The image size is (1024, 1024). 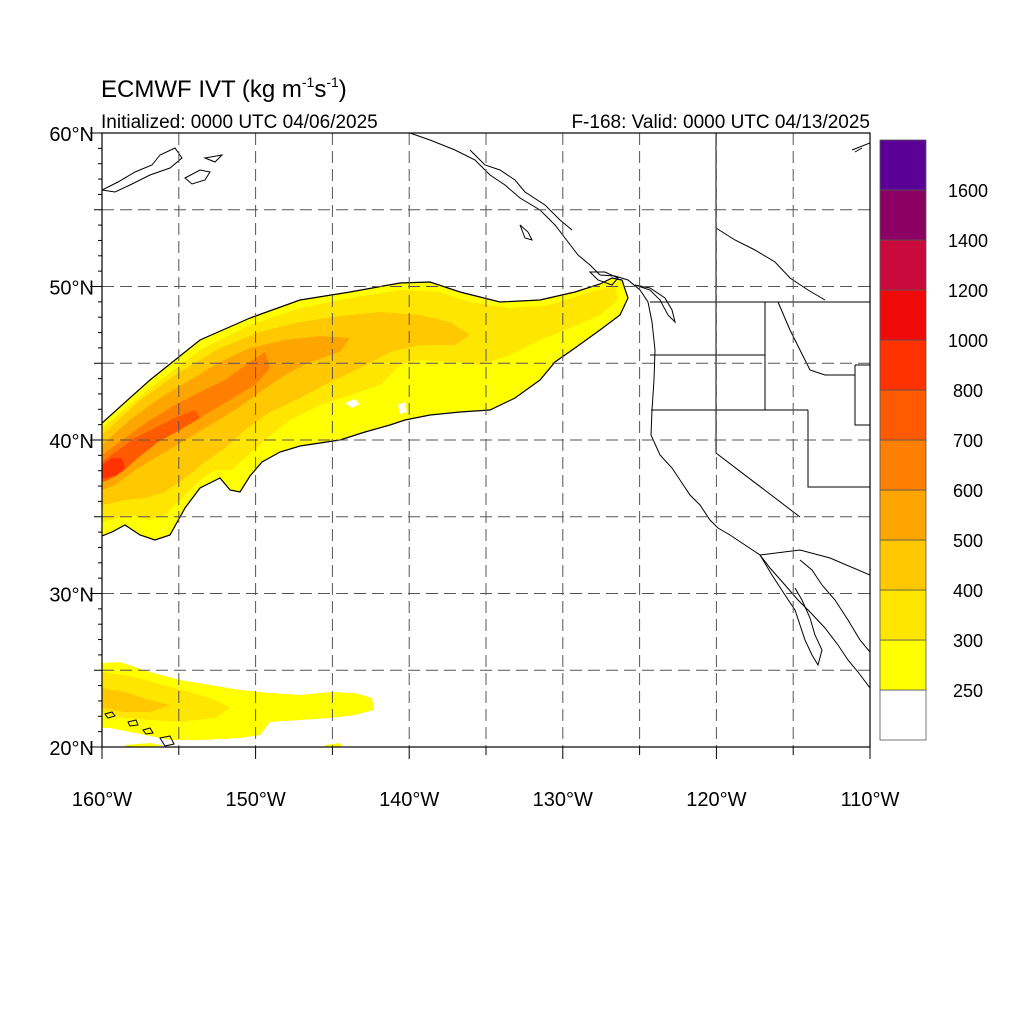 I want to click on latitude-labels: 60°N 50°N 40°N 30°N 20°N, so click(x=71, y=442).